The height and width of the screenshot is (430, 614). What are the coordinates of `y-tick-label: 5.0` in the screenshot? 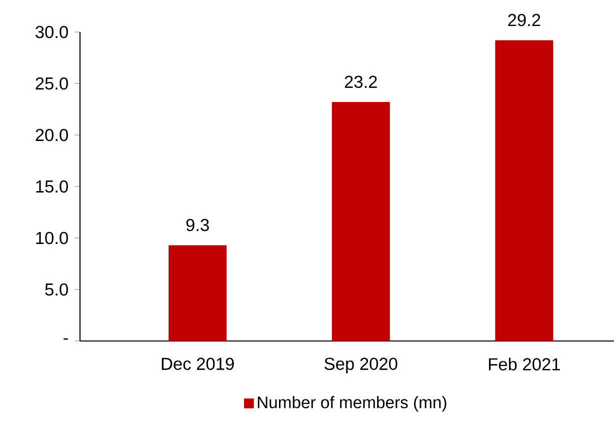 It's located at (56, 289).